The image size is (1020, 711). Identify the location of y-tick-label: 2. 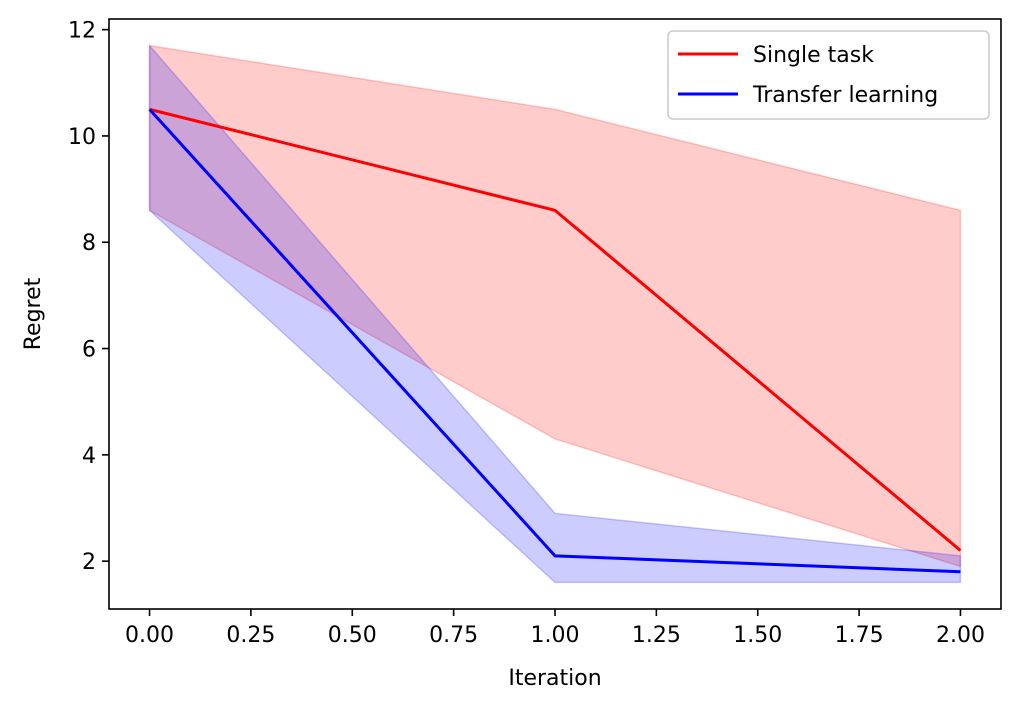
(89, 562).